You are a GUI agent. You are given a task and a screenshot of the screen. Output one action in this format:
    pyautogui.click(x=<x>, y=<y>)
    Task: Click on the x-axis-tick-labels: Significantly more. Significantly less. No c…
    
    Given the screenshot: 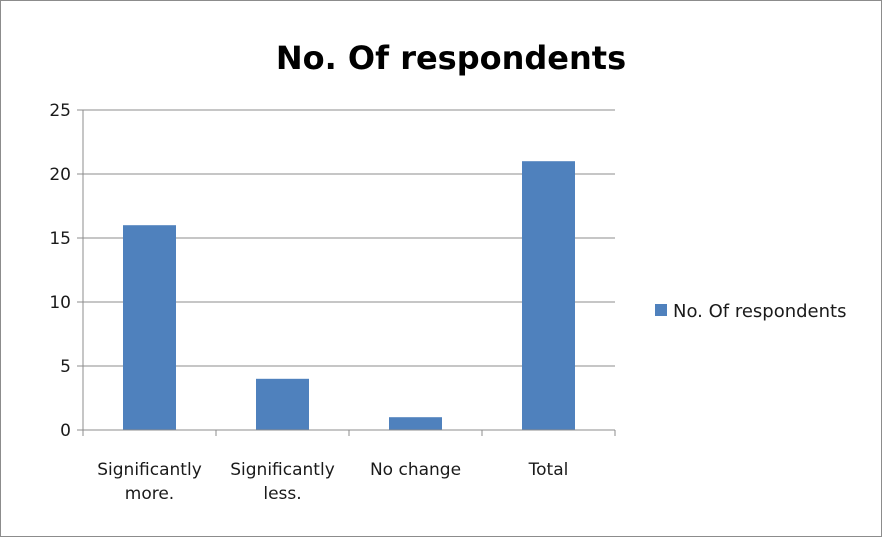 What is the action you would take?
    pyautogui.click(x=332, y=482)
    